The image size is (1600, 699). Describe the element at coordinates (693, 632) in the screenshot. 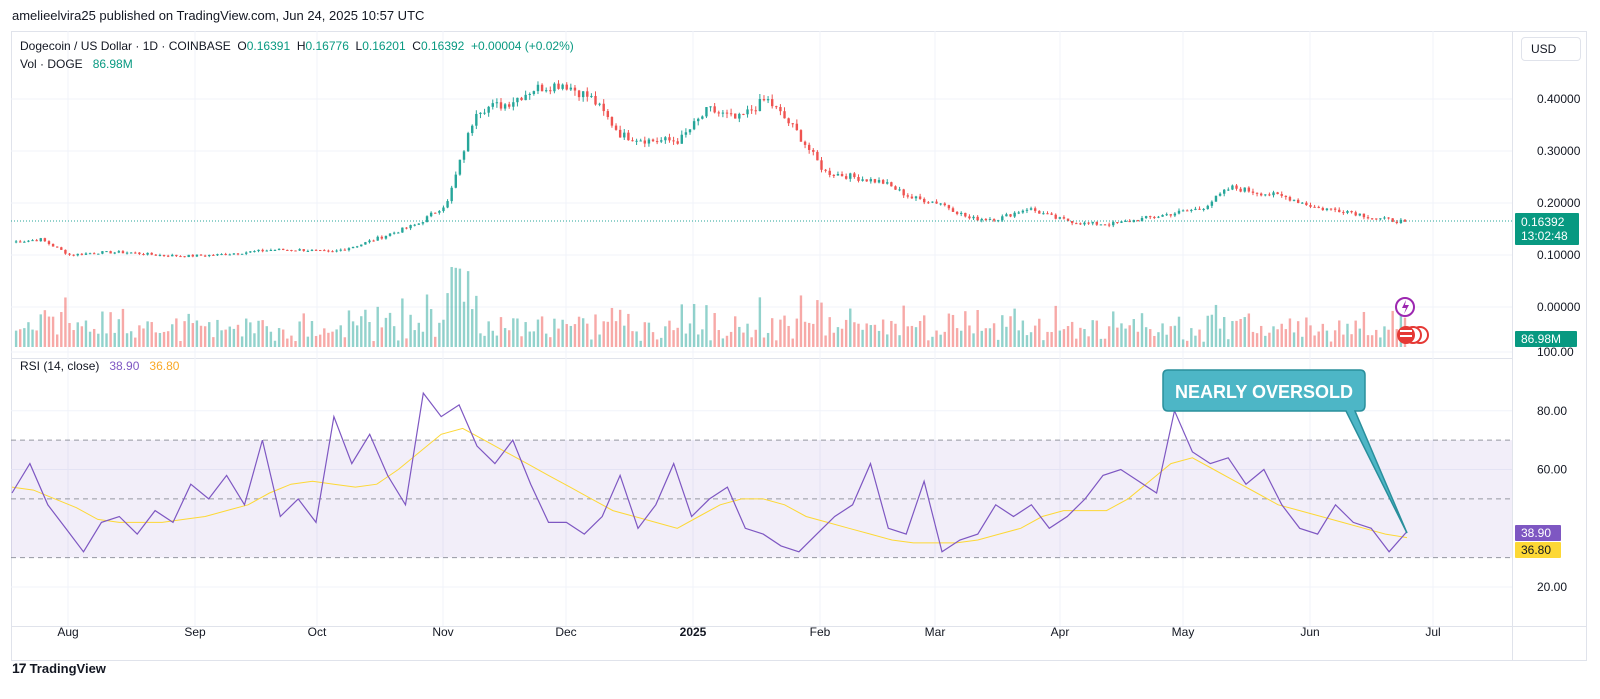

I see `time-tick-label: 2025` at that location.